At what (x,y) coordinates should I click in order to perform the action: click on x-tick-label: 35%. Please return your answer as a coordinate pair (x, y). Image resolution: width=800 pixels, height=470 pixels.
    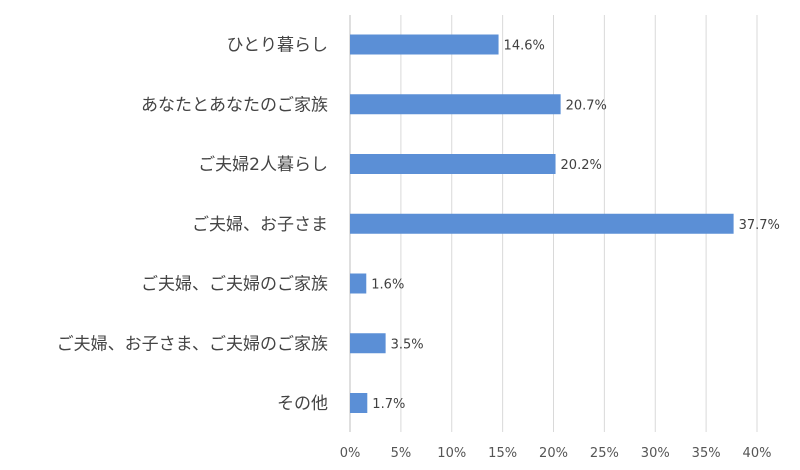
    Looking at the image, I should click on (706, 453).